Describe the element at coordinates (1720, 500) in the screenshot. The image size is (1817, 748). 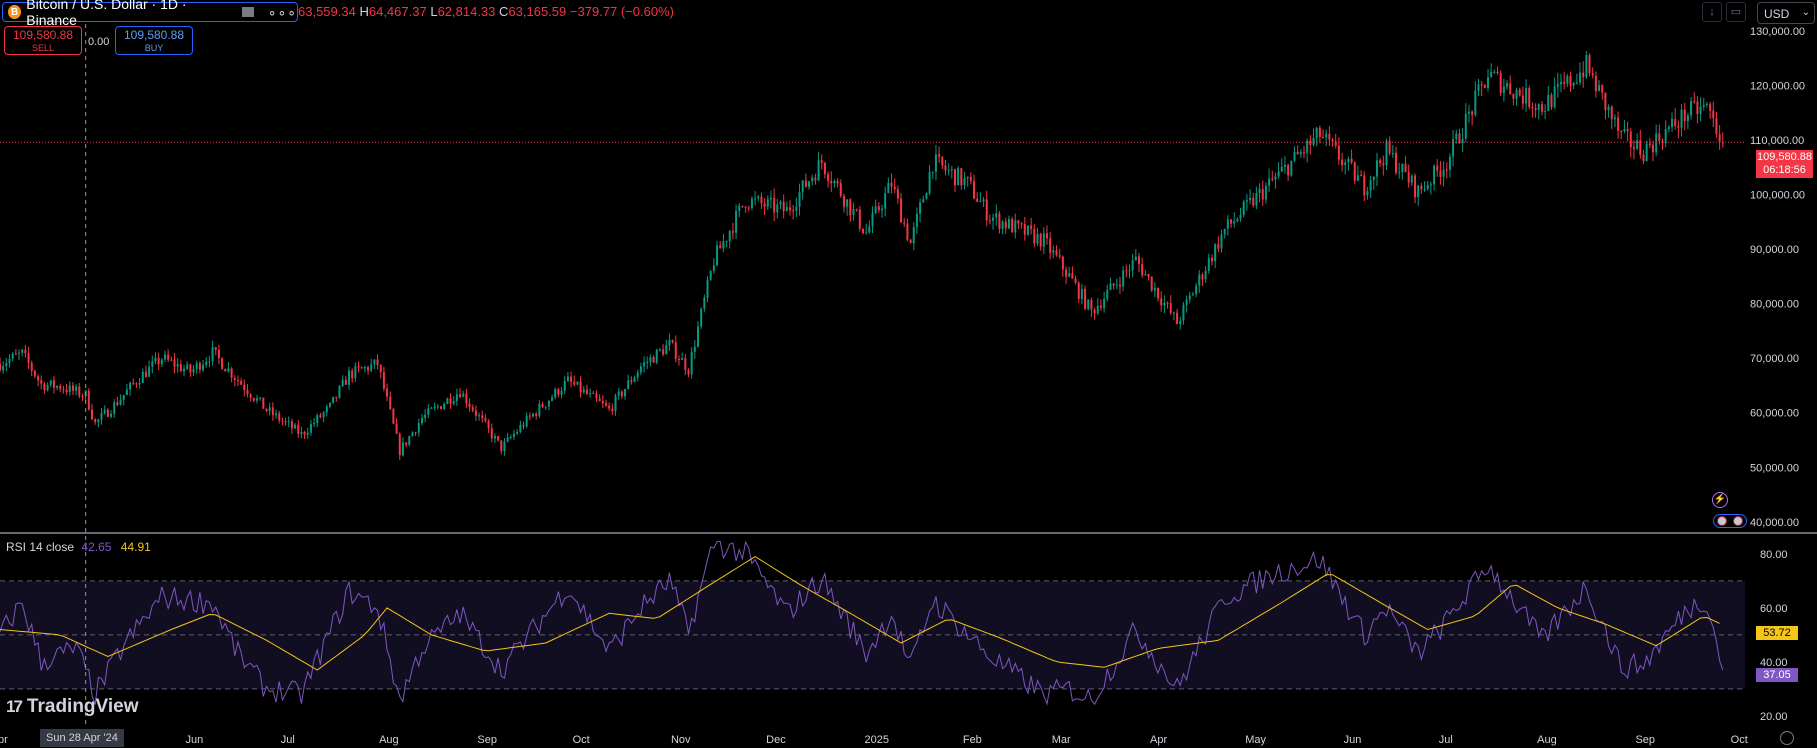
I see `lightning-icon: ⚡` at that location.